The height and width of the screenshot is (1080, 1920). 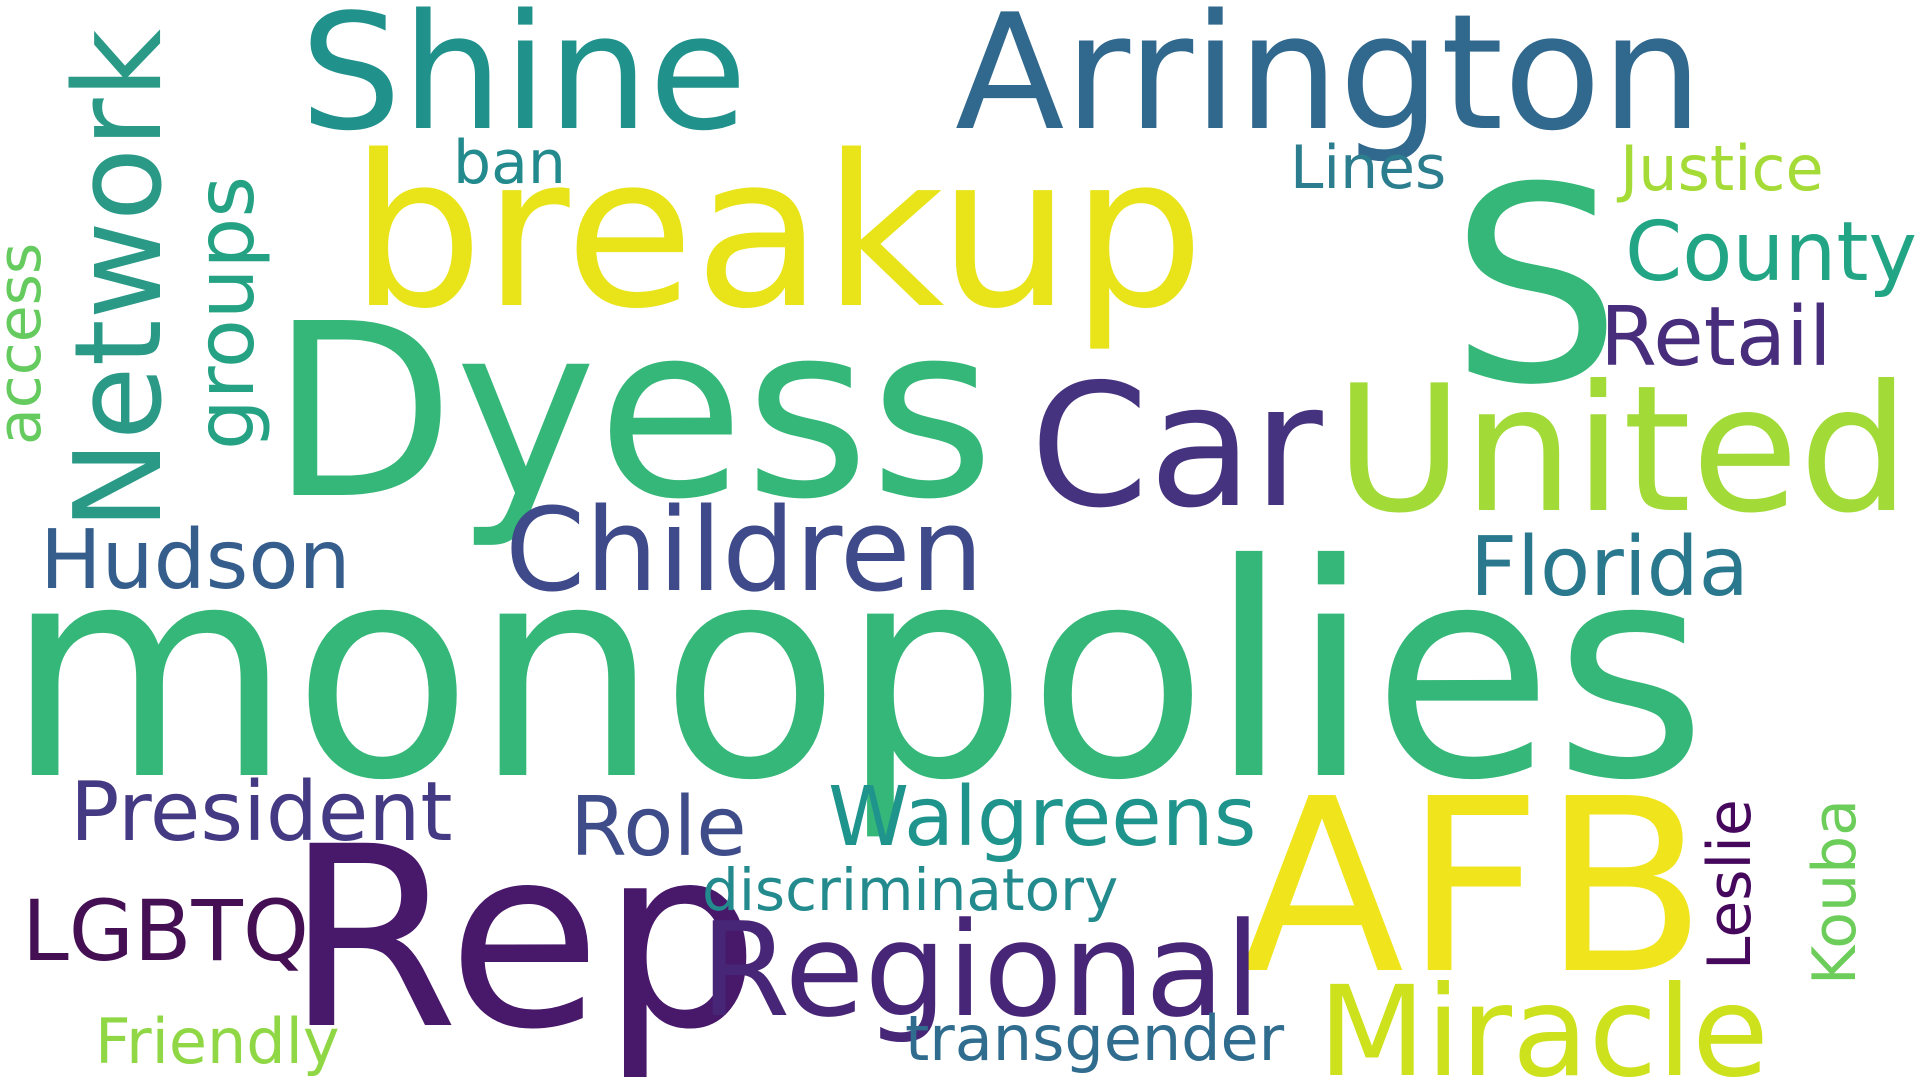 What do you see at coordinates (509, 163) in the screenshot?
I see `word-ban: ban` at bounding box center [509, 163].